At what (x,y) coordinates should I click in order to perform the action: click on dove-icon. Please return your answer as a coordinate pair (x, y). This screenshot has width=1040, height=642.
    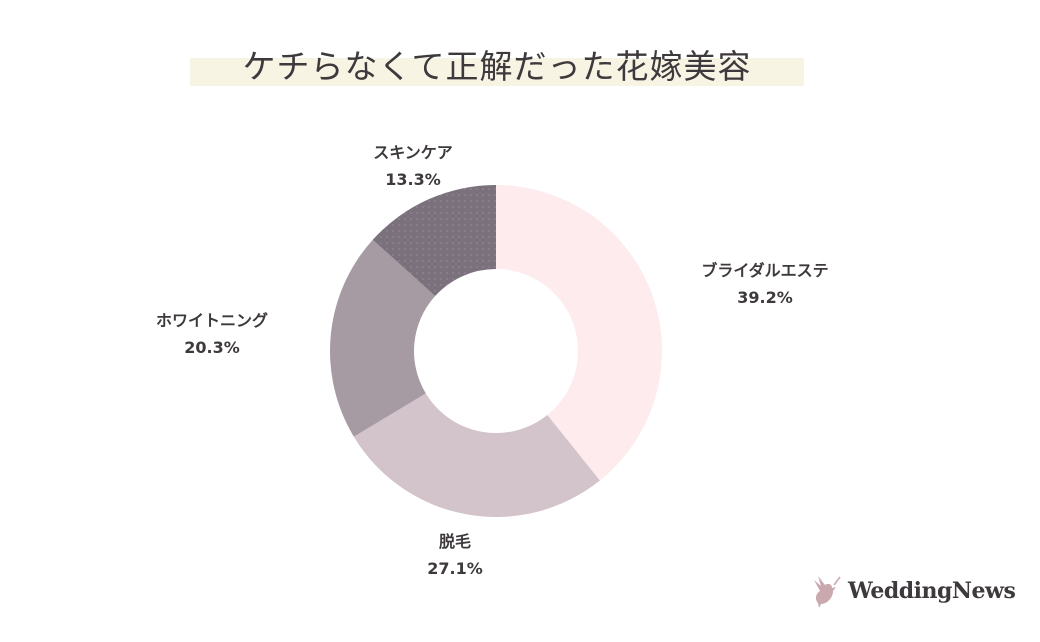
    Looking at the image, I should click on (827, 592).